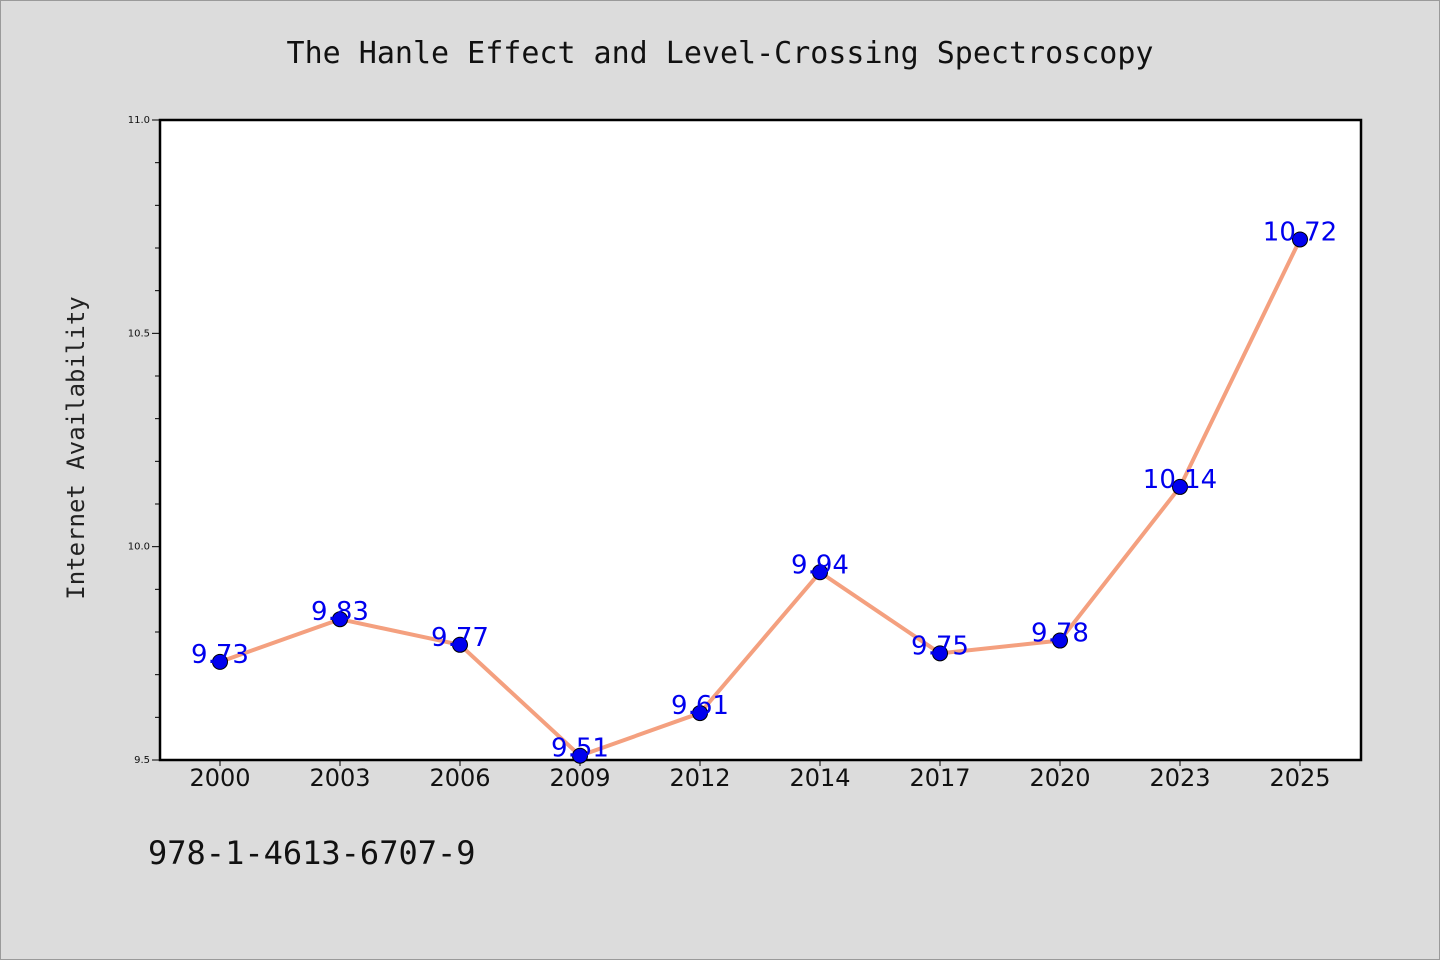 This screenshot has height=960, width=1440. I want to click on data-label: 9.51, so click(580, 749).